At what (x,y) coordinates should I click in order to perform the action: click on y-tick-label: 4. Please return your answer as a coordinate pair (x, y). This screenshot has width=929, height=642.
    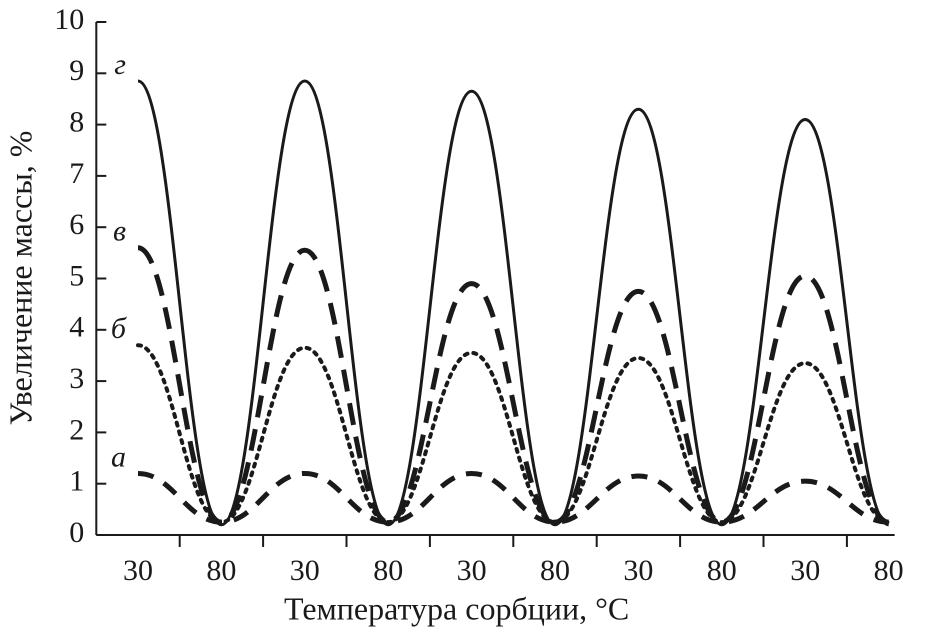
    Looking at the image, I should click on (76, 327).